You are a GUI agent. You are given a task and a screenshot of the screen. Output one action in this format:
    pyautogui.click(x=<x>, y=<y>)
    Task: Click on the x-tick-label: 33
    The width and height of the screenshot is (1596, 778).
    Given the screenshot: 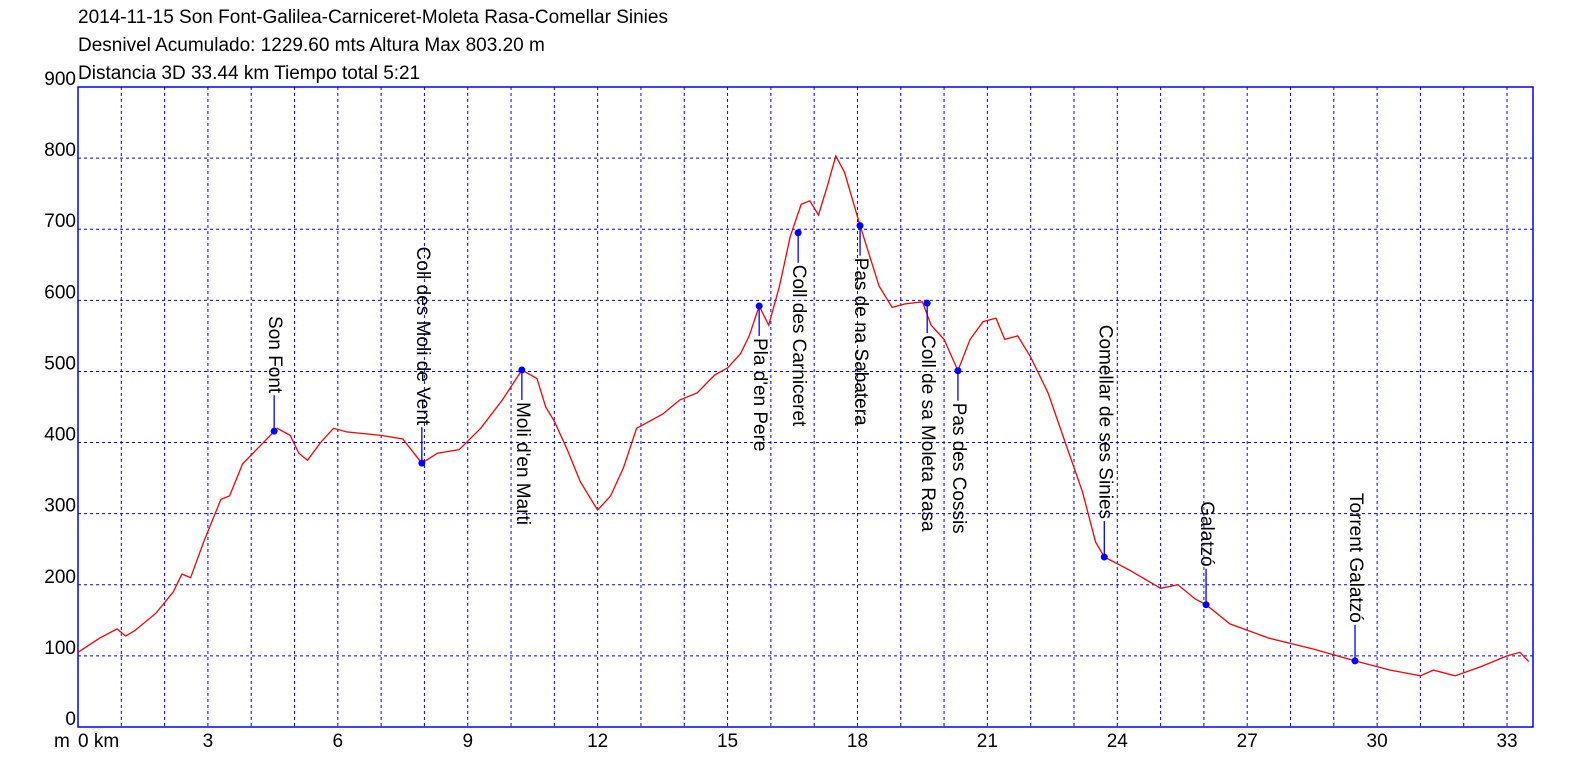 What is the action you would take?
    pyautogui.click(x=1506, y=741)
    